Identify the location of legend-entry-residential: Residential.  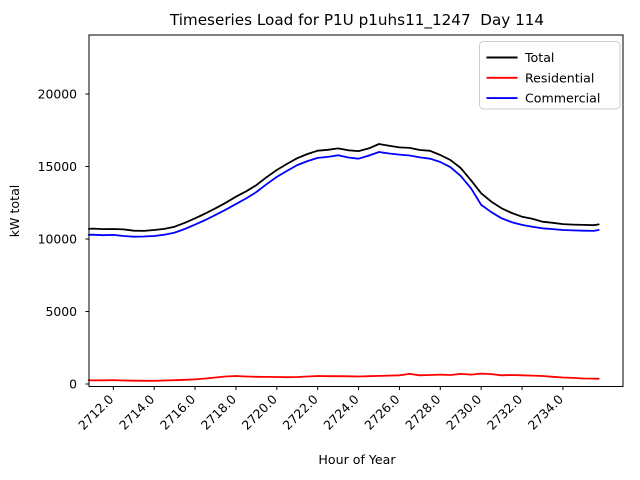
(540, 77).